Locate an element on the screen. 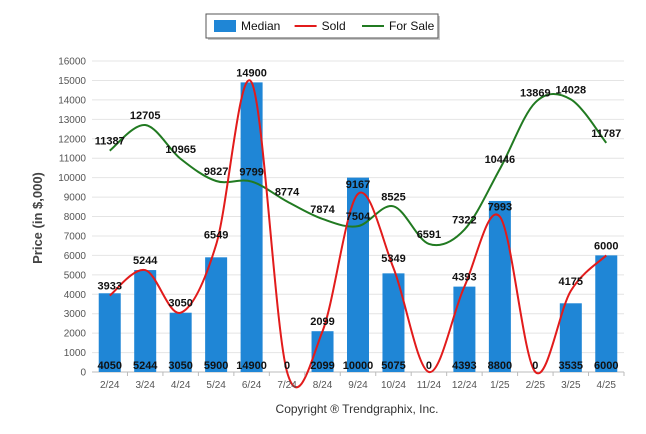 The image size is (646, 434). y-tick-label: 5000 is located at coordinates (75, 275).